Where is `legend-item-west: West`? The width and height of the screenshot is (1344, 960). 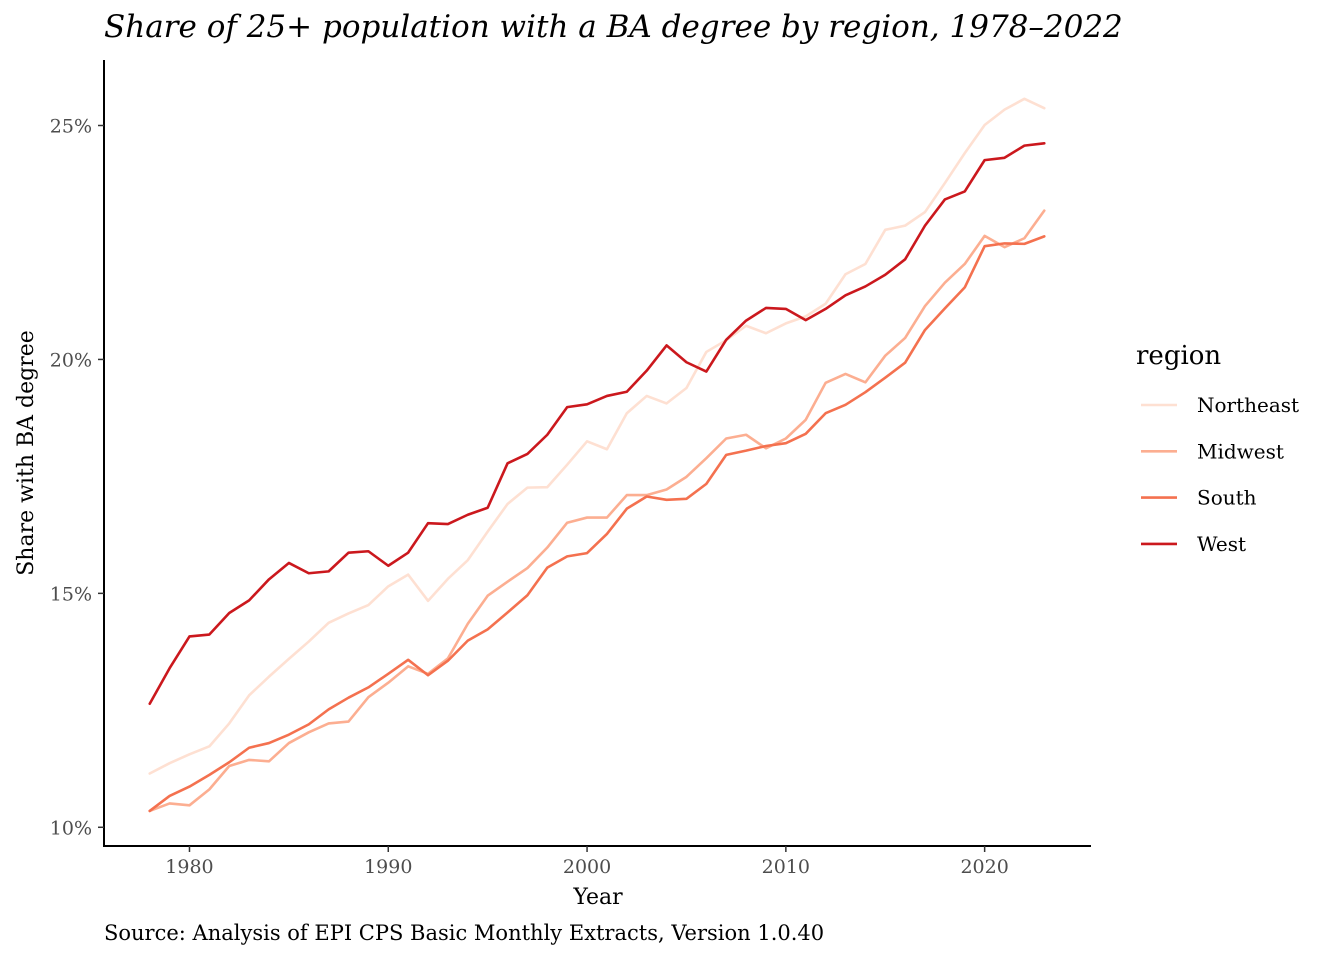
legend-item-west: West is located at coordinates (1193, 544).